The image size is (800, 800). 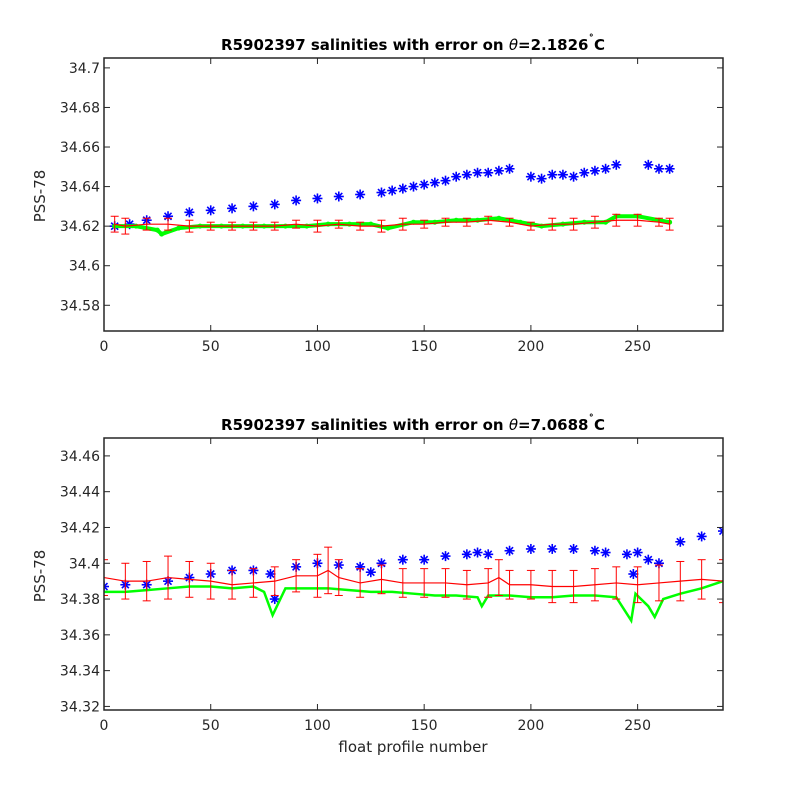 I want to click on x-axis-label: float profile number, so click(x=413, y=747).